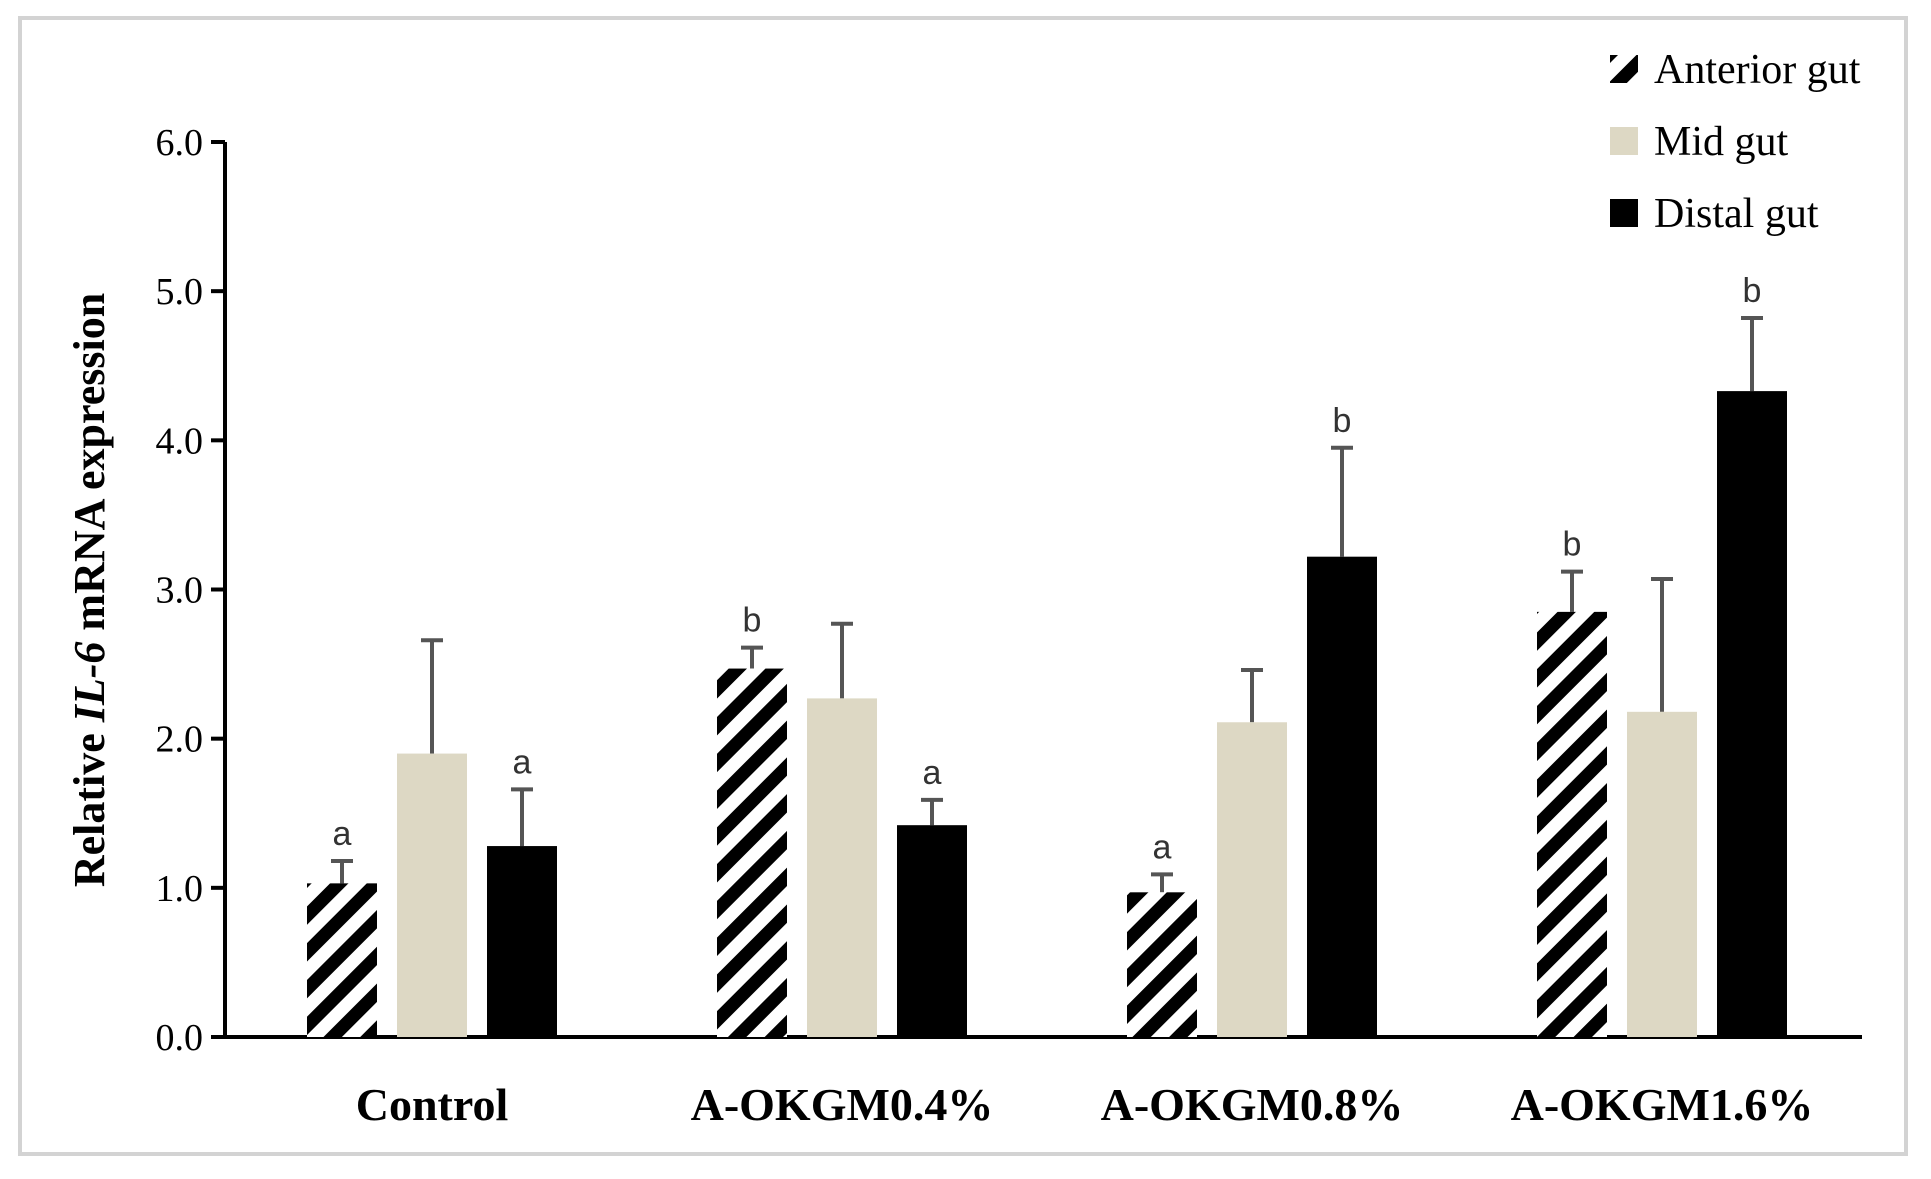  I want to click on legend-label: Distal gut, so click(1736, 214).